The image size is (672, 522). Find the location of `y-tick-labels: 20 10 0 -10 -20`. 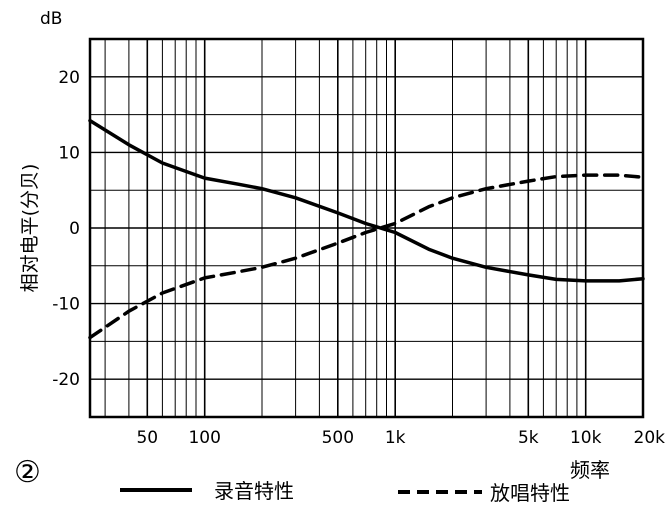

y-tick-labels: 20 10 0 -10 -20 is located at coordinates (66, 229).